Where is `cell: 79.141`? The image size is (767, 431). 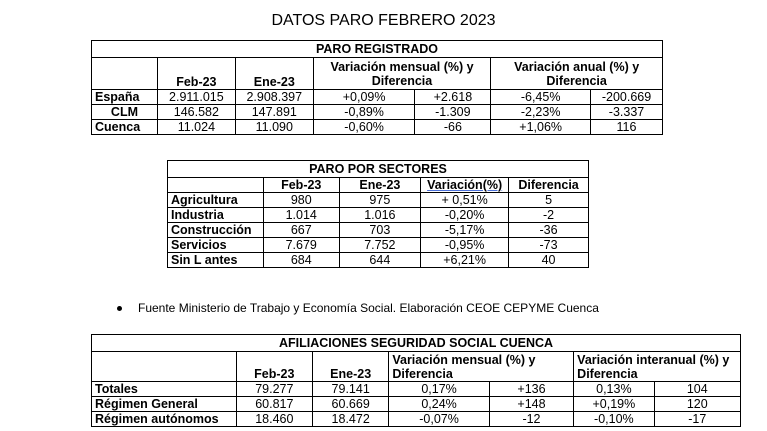 cell: 79.141 is located at coordinates (350, 389).